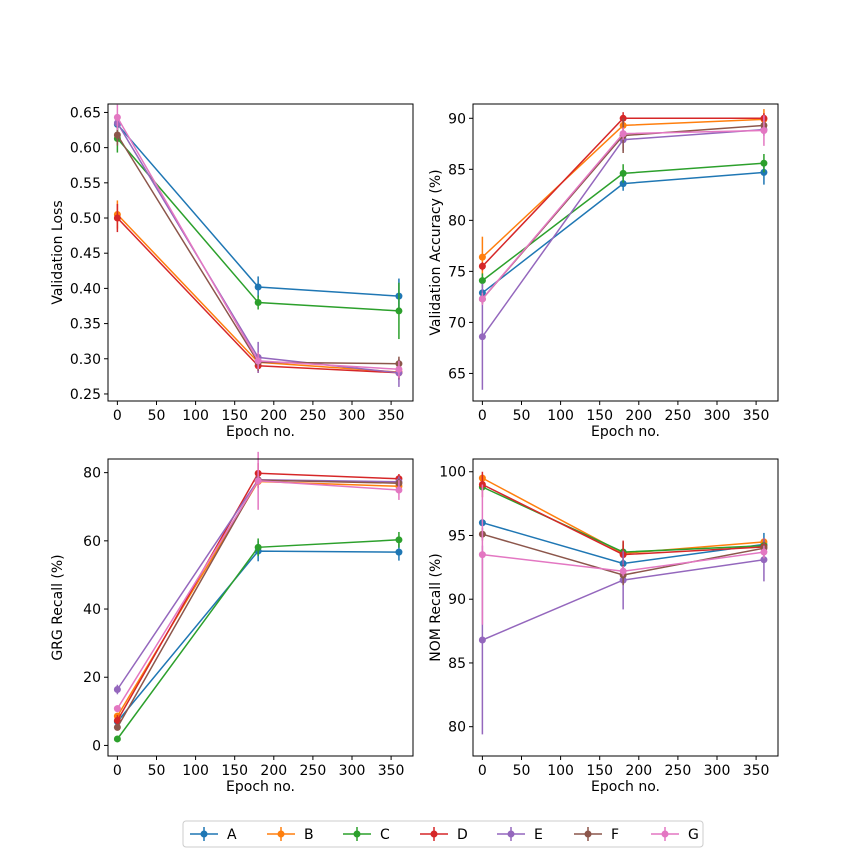 This screenshot has height=864, width=864. Describe the element at coordinates (366, 835) in the screenshot. I see `legend-entry-C: C` at that location.